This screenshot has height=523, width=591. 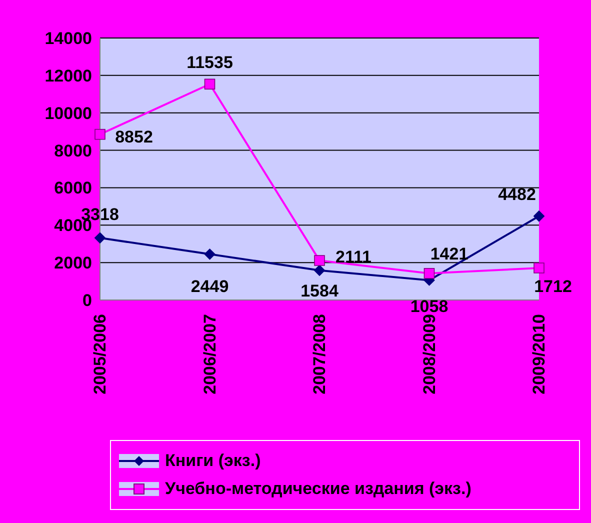 I want to click on x-tick-label: 2008/2009, so click(x=429, y=354).